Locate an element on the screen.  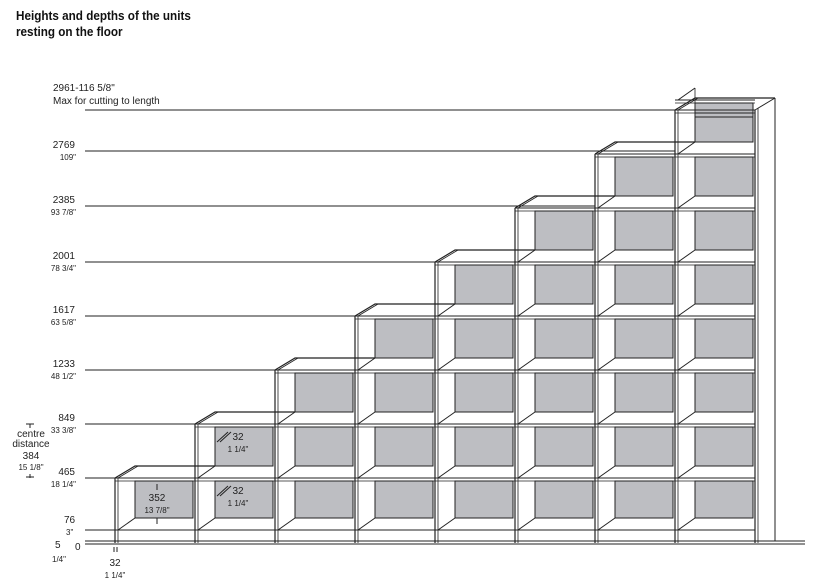
panel-thickness-inch-lower: 1 1/4" is located at coordinates (238, 503).